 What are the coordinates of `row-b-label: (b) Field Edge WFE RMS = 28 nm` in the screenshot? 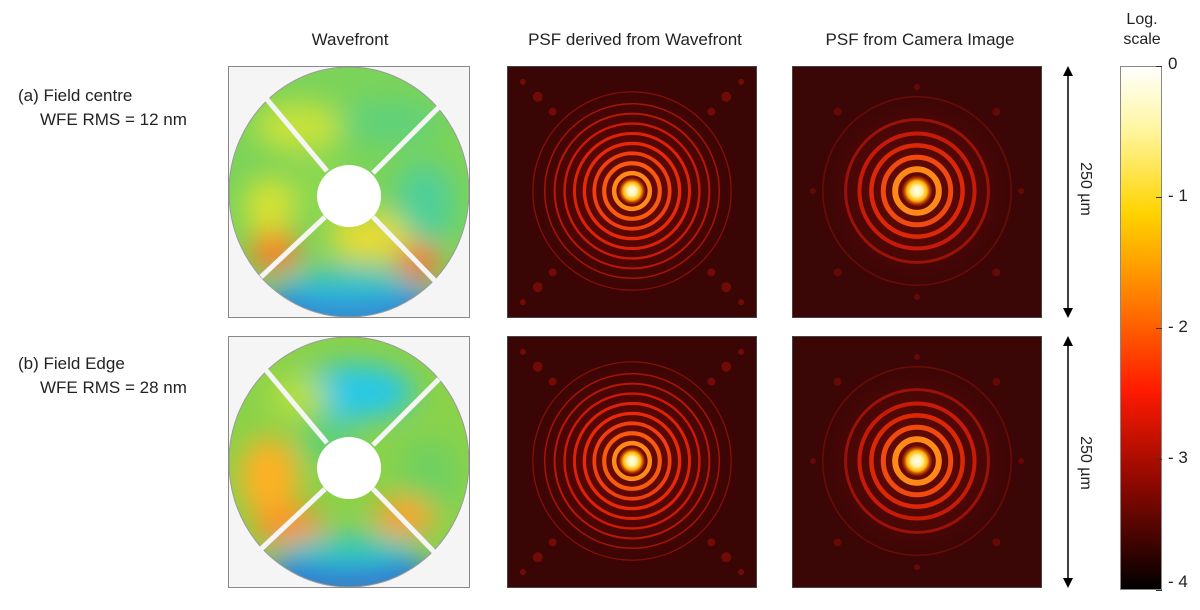 It's located at (102, 376).